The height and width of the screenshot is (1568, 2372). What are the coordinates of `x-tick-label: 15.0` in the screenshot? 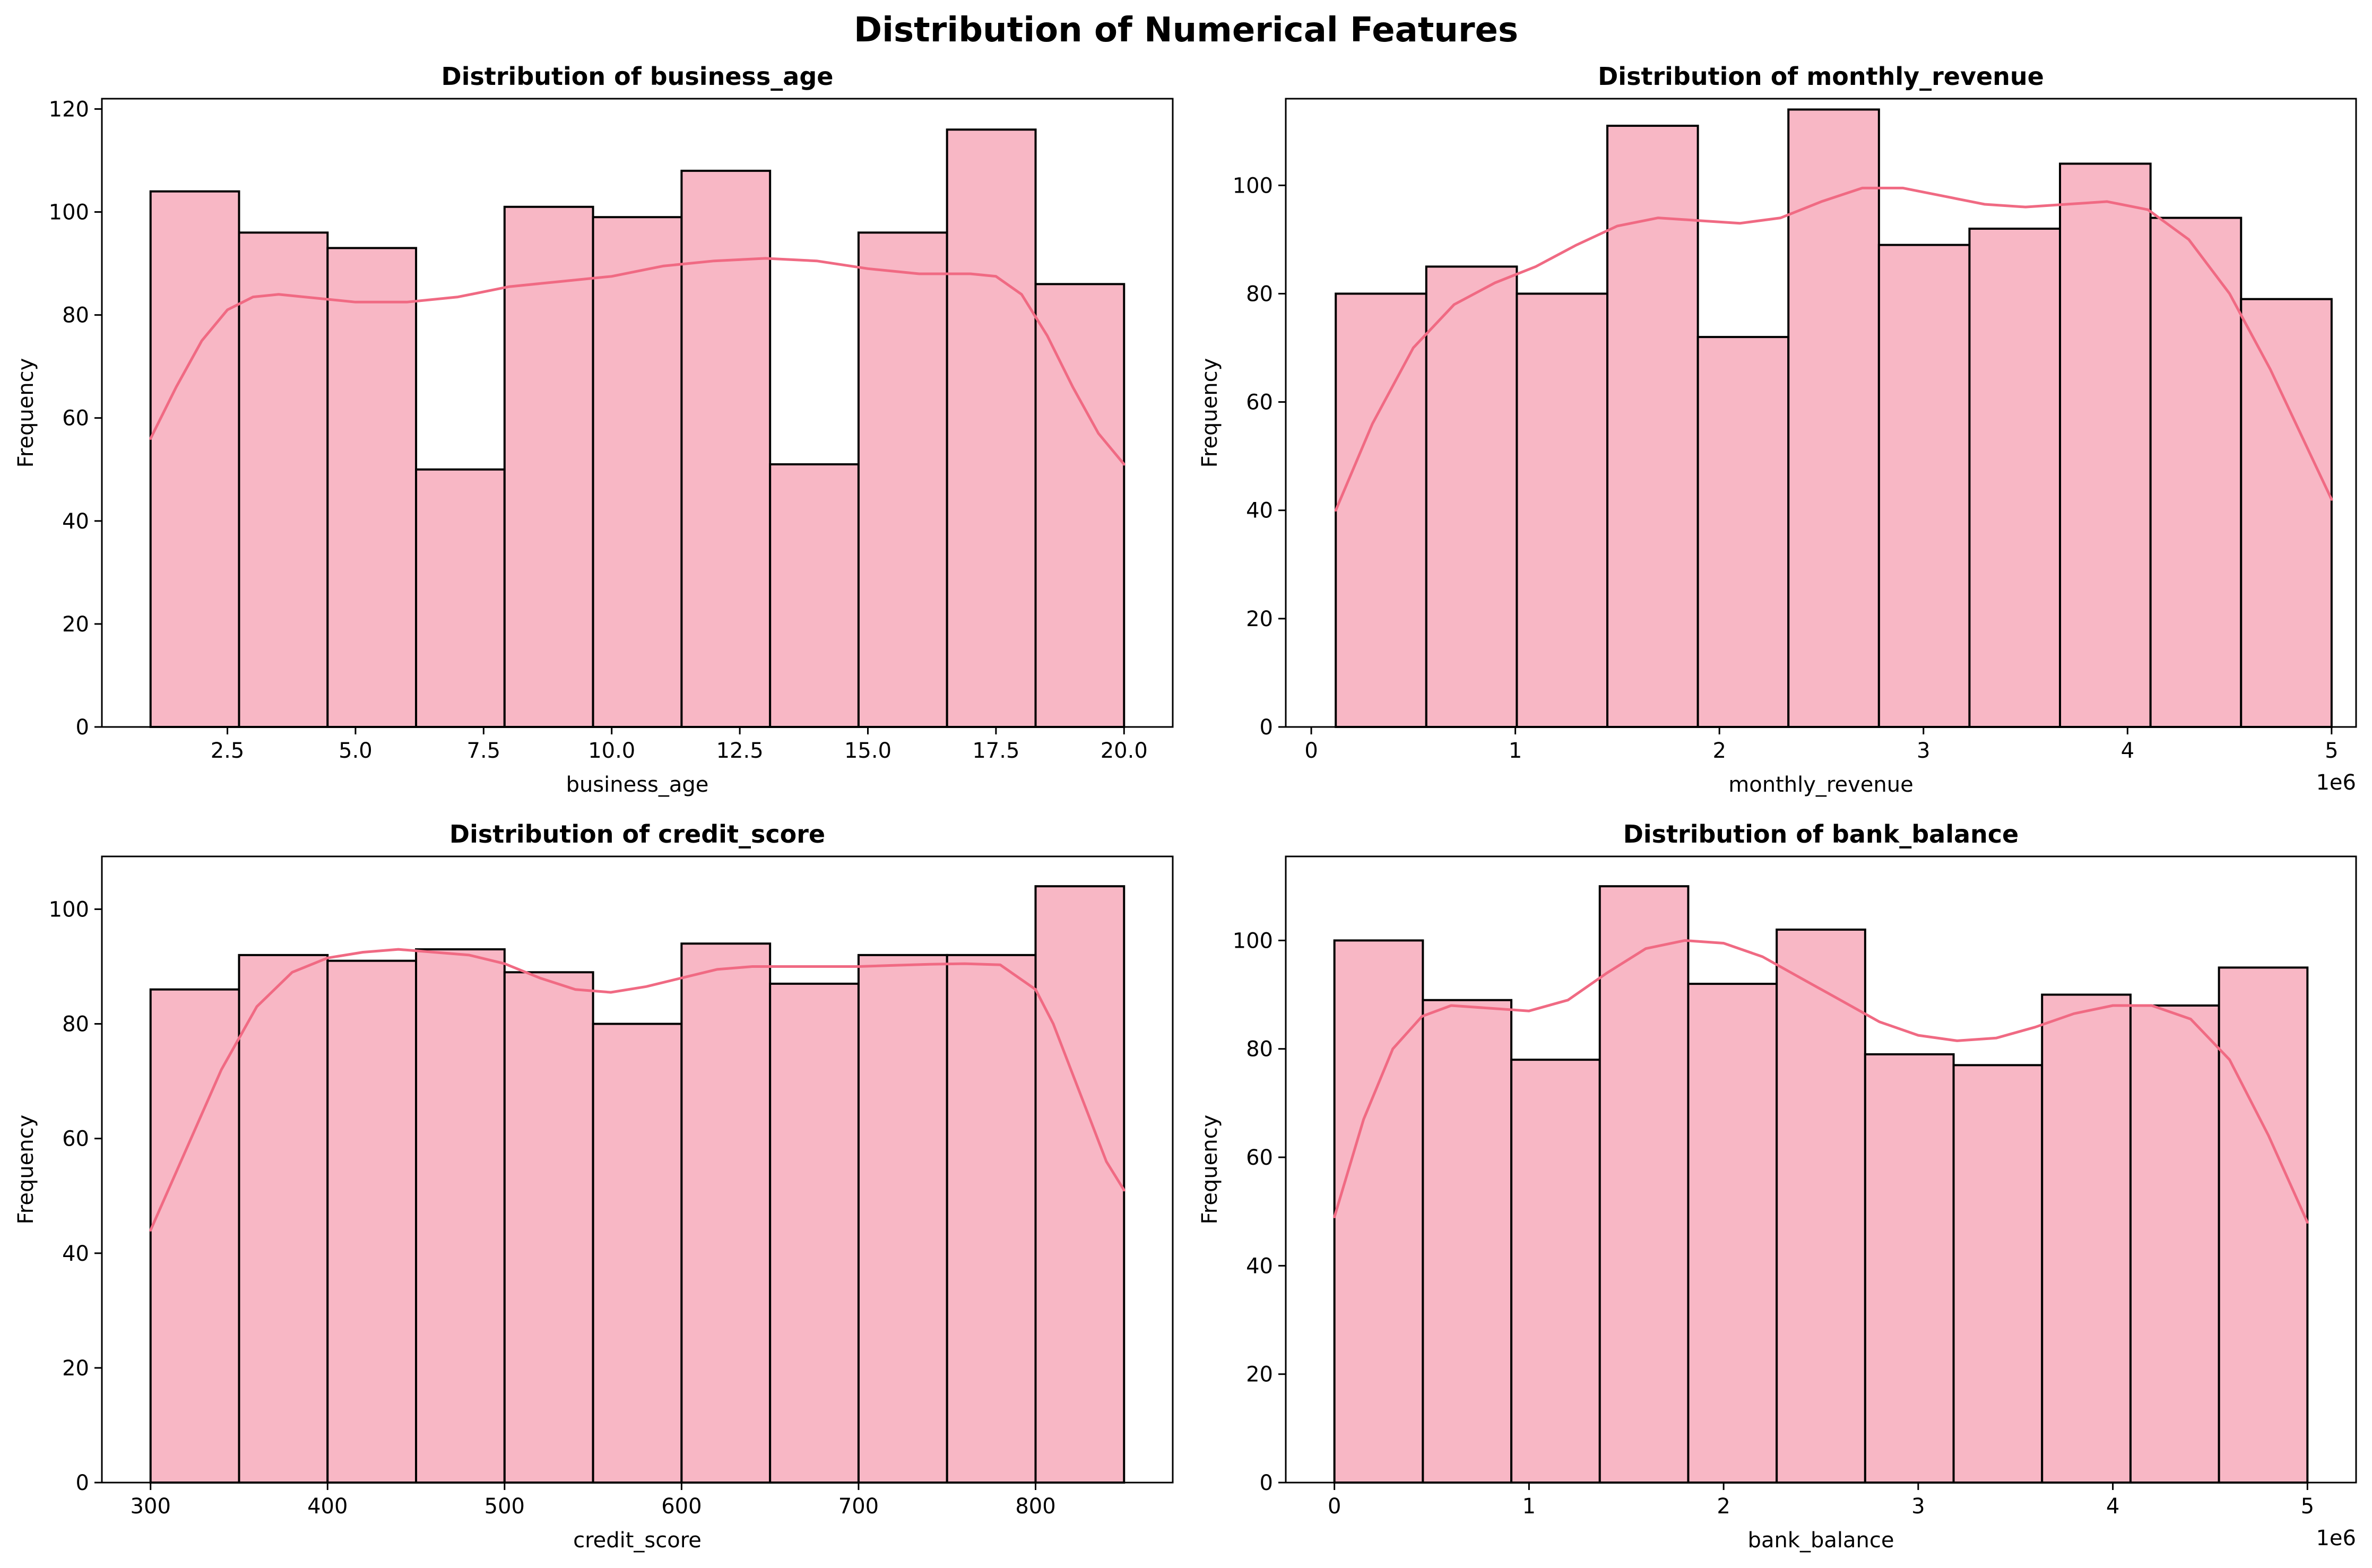 It's located at (867, 751).